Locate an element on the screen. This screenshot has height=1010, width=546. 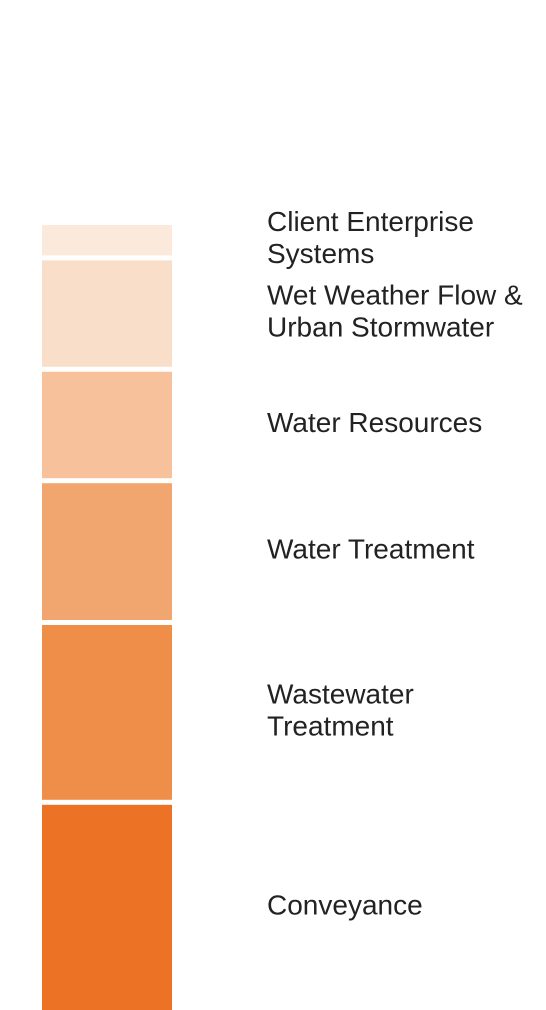
segment-label: Wastewater Treatment is located at coordinates (340, 710).